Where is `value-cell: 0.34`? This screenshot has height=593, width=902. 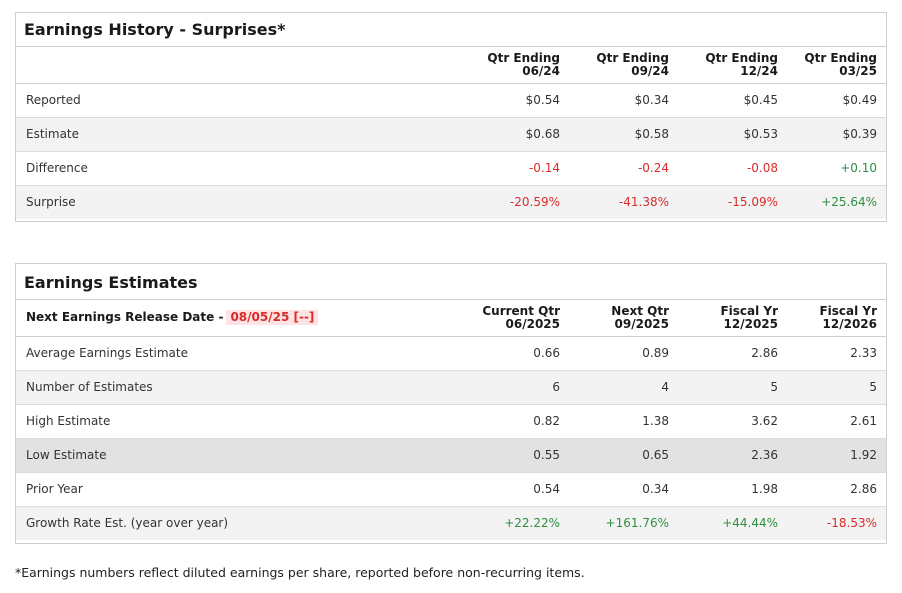 value-cell: 0.34 is located at coordinates (614, 489).